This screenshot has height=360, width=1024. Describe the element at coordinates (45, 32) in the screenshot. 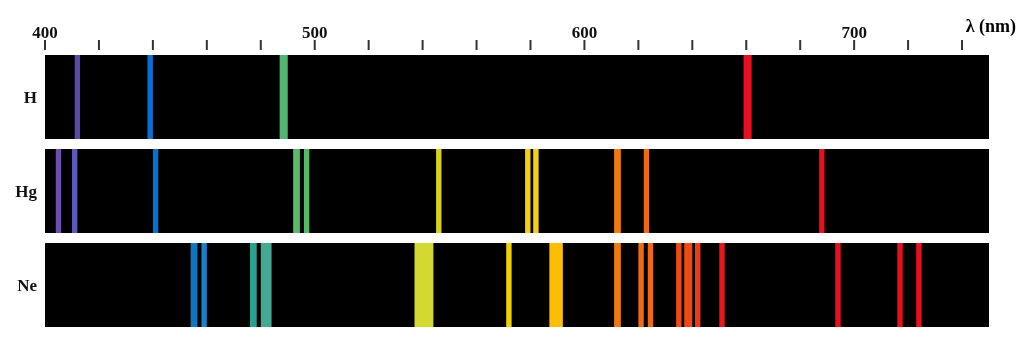

I see `x-tick-label: 400` at that location.